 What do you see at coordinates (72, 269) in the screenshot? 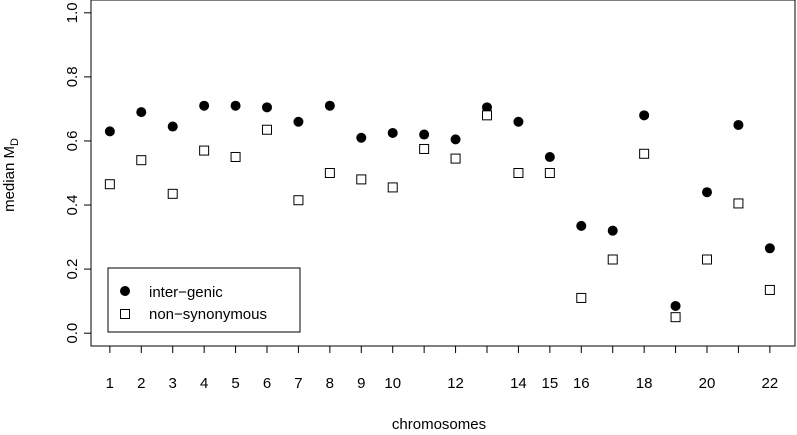
I see `y-tick-label: 0.2` at bounding box center [72, 269].